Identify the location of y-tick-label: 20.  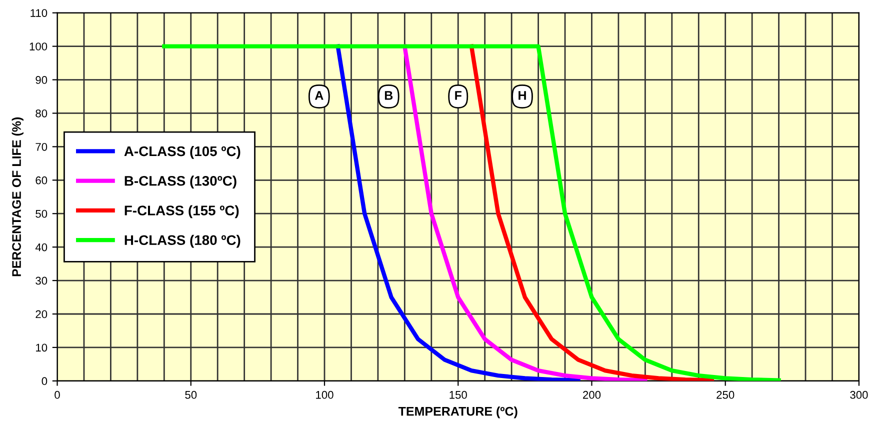
(42, 314).